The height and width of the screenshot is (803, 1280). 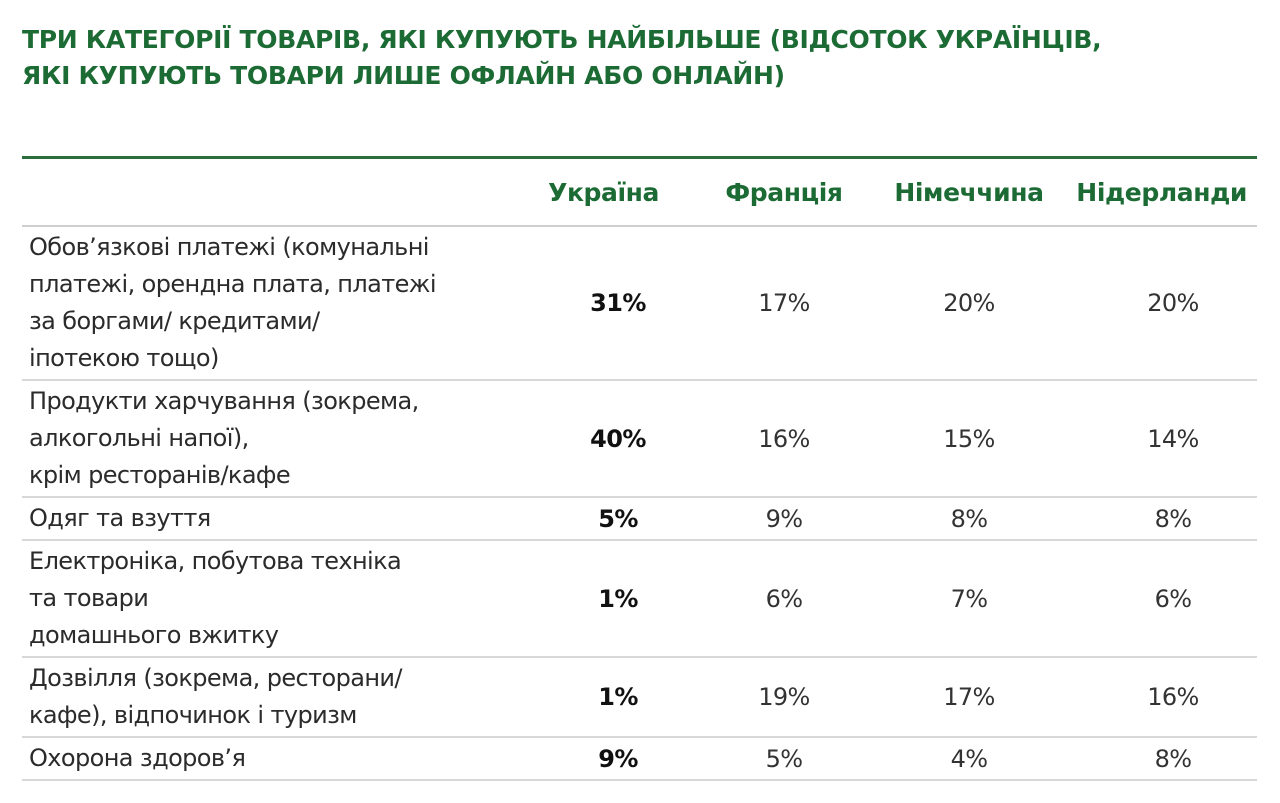 I want to click on table-top-rule, so click(x=639, y=157).